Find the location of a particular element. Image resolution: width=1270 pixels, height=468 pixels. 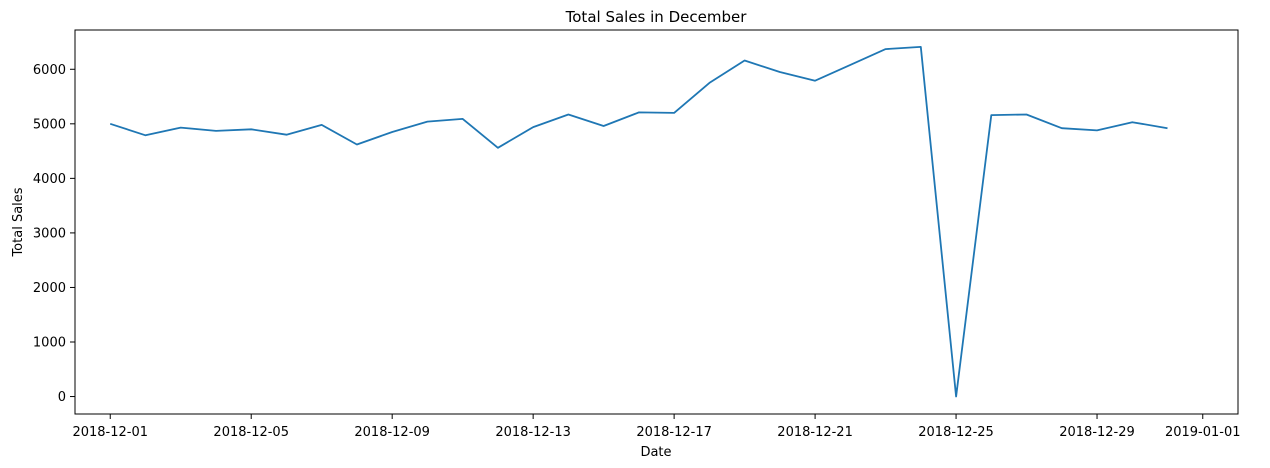

x-tick-label: 2018-12-17 is located at coordinates (674, 432).